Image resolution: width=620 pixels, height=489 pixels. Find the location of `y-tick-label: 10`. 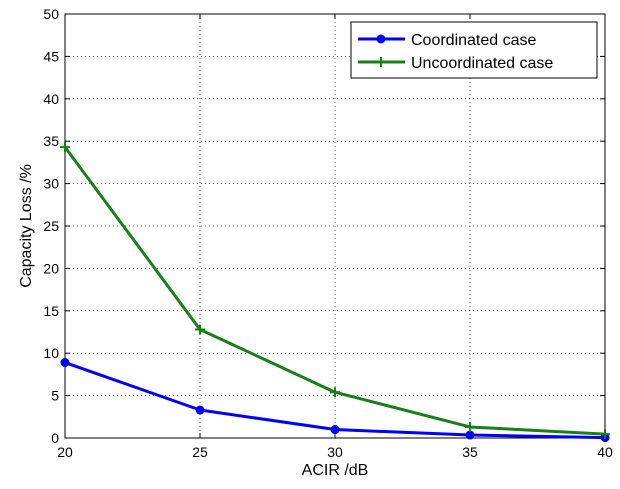

y-tick-label: 10 is located at coordinates (51, 353).